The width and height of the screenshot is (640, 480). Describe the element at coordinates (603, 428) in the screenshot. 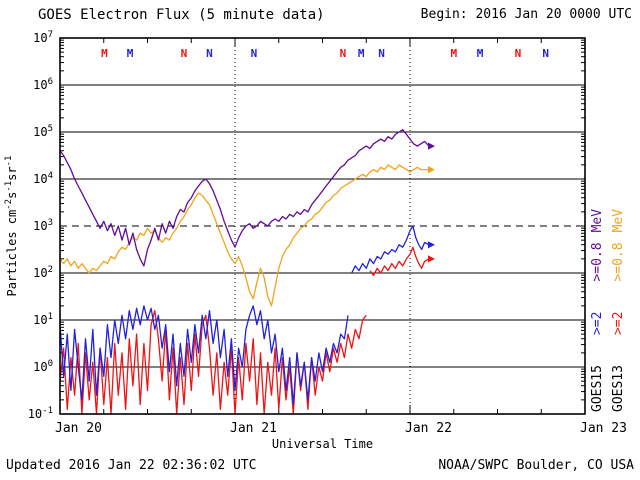

I see `x-tick-label: Jan 23` at that location.